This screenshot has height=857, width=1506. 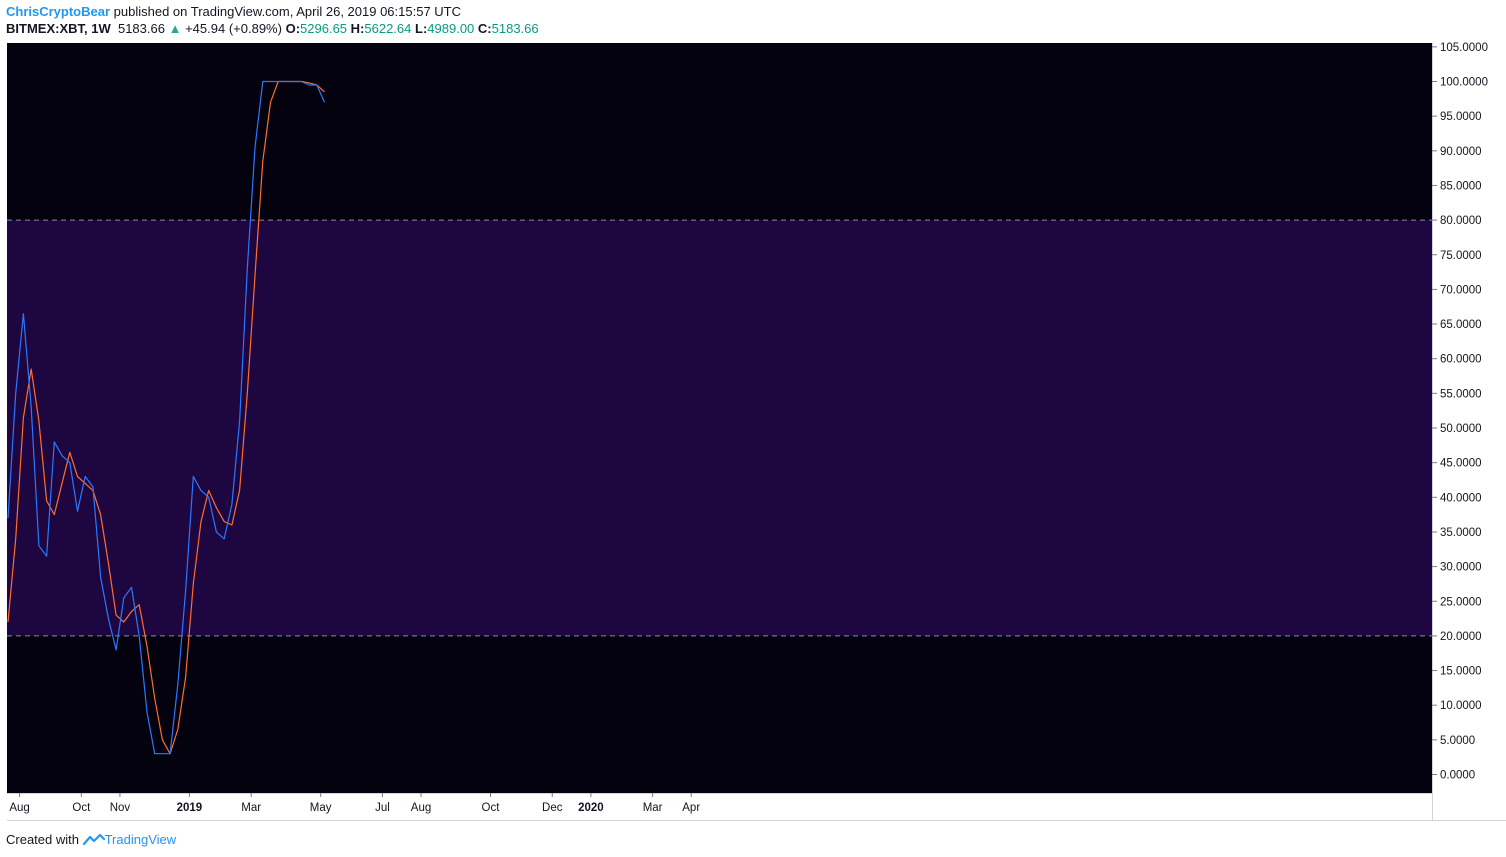 What do you see at coordinates (1461, 360) in the screenshot?
I see `y-tick-label: 60.0000` at bounding box center [1461, 360].